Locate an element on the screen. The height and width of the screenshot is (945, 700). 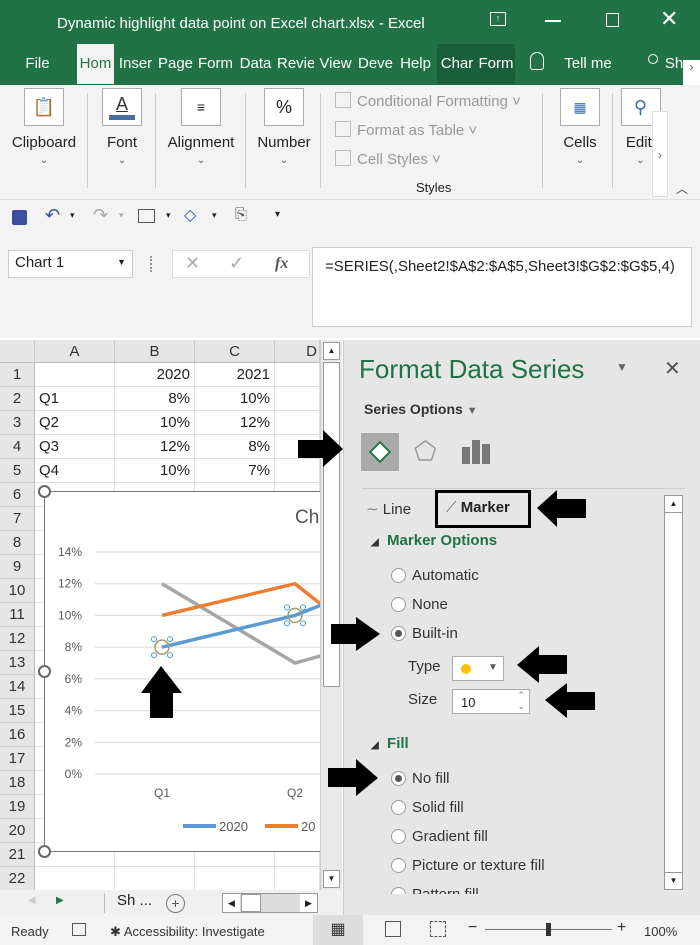
no-fill-radio is located at coordinates (398, 778).